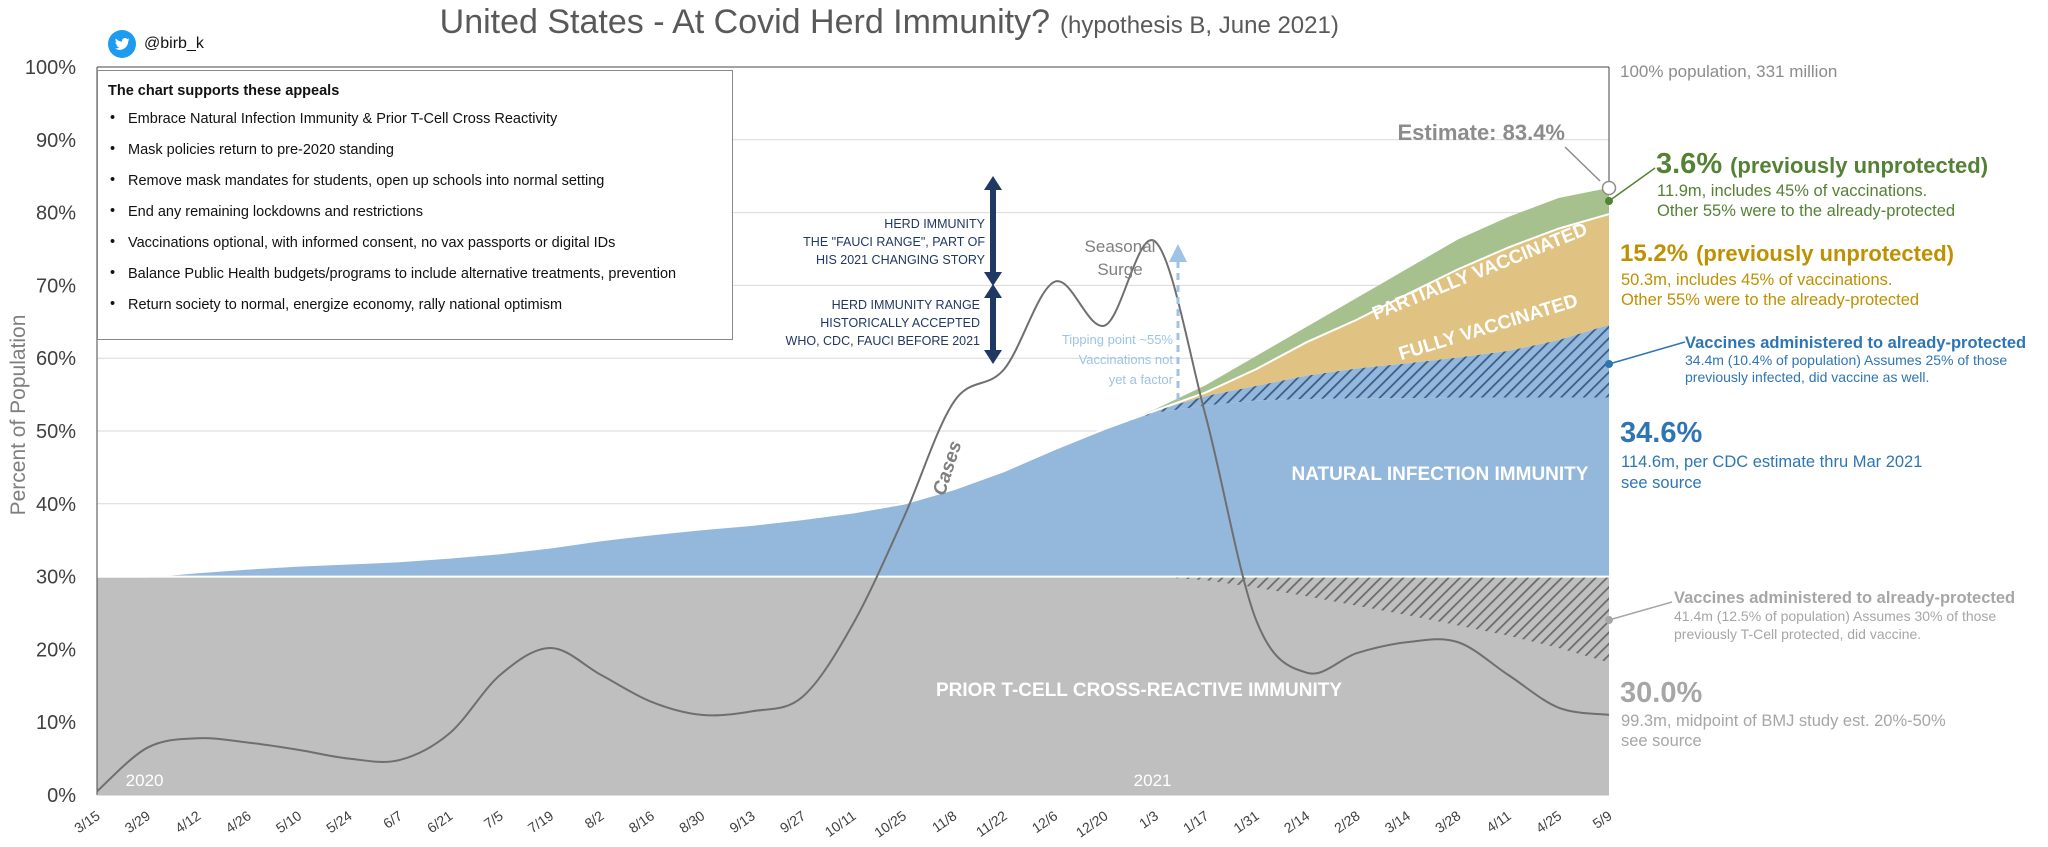 The height and width of the screenshot is (847, 2048). Describe the element at coordinates (1771, 462) in the screenshot. I see `natural-line1: 114.6m, per CDC estimate thru Mar 2021` at that location.